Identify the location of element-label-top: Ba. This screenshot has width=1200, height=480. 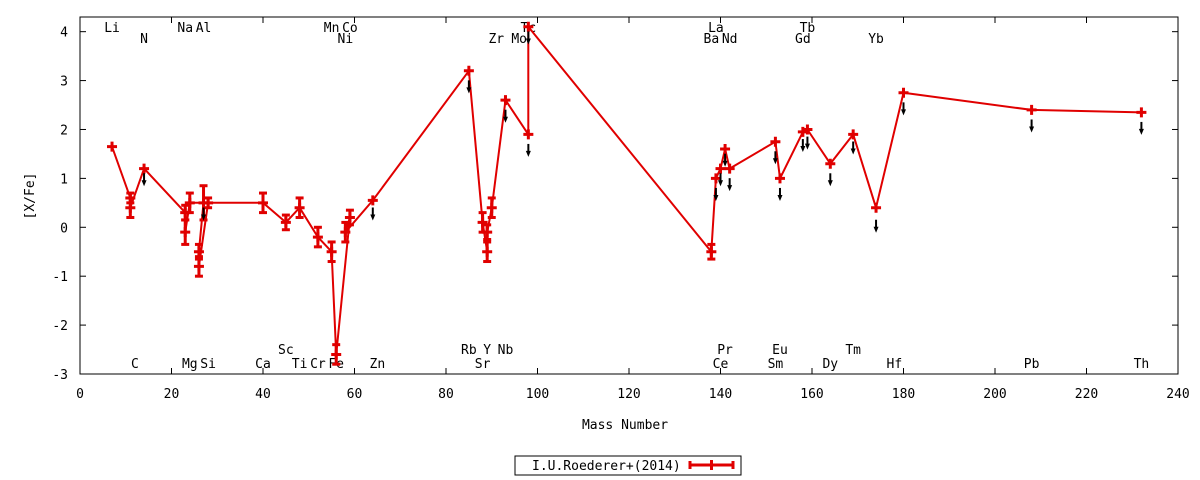
(712, 39).